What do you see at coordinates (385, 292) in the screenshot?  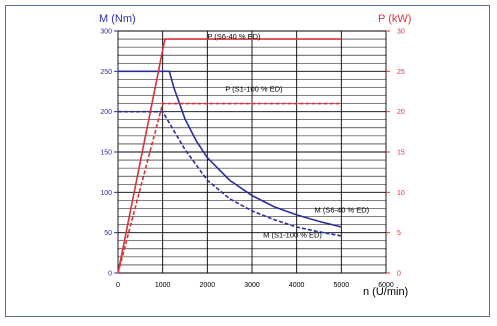 I see `x-axis-title: n (U/min)` at bounding box center [385, 292].